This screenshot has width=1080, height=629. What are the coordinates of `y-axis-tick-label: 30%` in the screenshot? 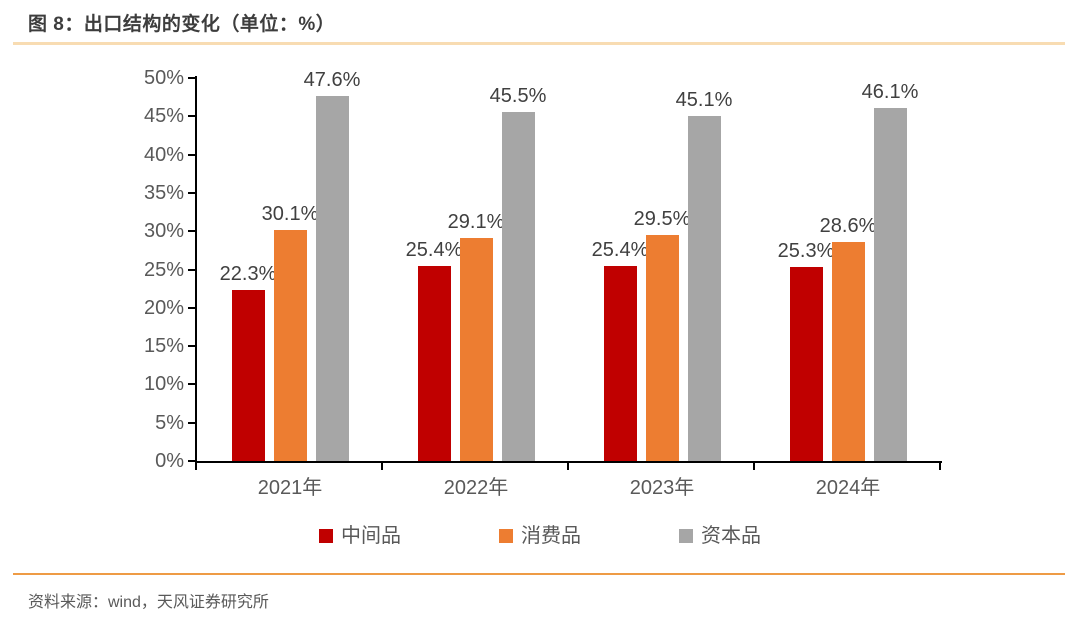 It's located at (163, 231).